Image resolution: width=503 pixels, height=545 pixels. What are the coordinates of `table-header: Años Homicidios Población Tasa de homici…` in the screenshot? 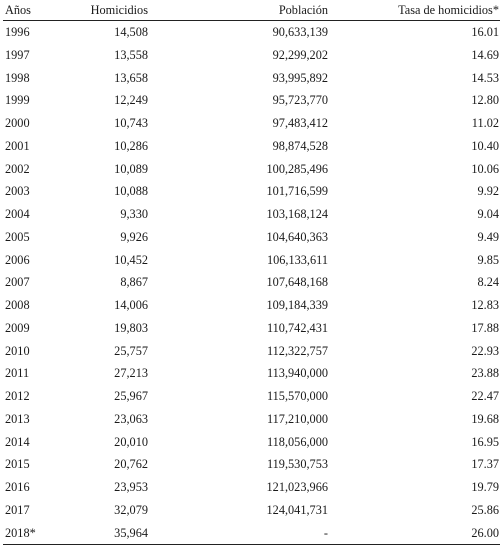 It's located at (251, 11).